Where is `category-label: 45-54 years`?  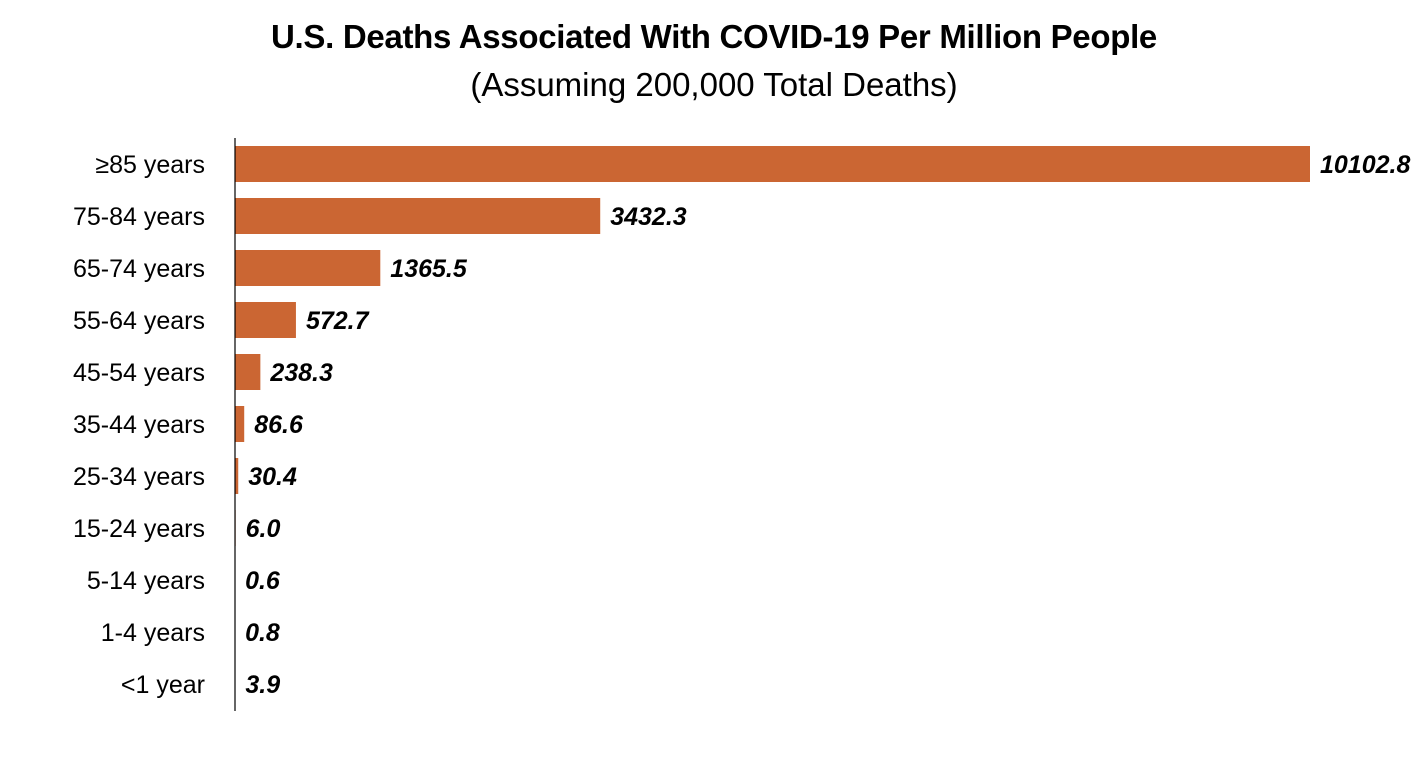
category-label: 45-54 years is located at coordinates (139, 373).